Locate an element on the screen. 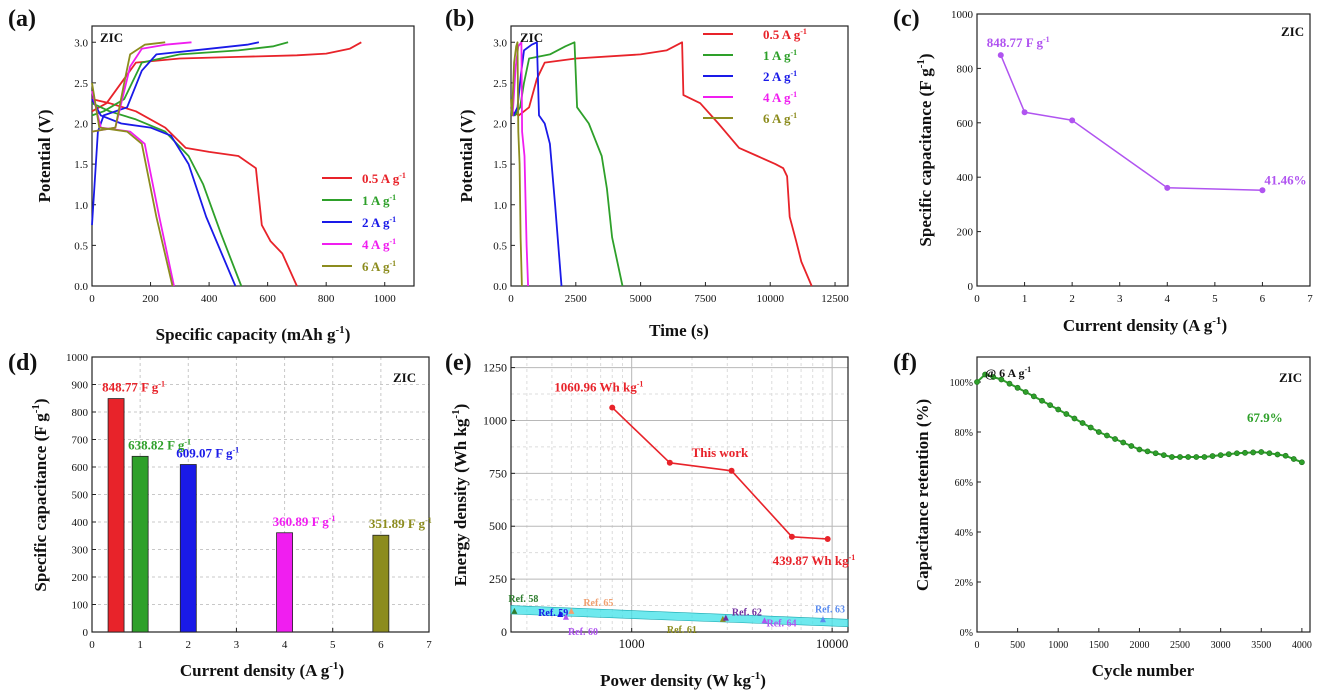  reference-label: Ref. 65 is located at coordinates (598, 603).